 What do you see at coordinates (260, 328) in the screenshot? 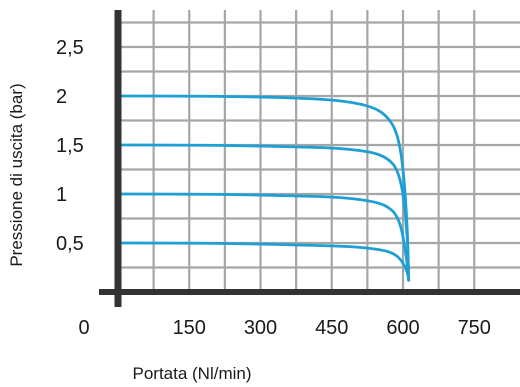
I see `x-tick-label-2: 300` at bounding box center [260, 328].